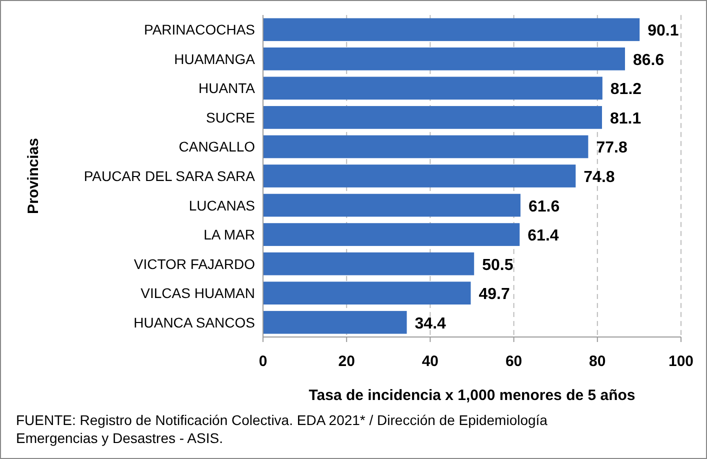 The image size is (707, 459). I want to click on y-tick-label: VICTOR FAJARDO, so click(195, 264).